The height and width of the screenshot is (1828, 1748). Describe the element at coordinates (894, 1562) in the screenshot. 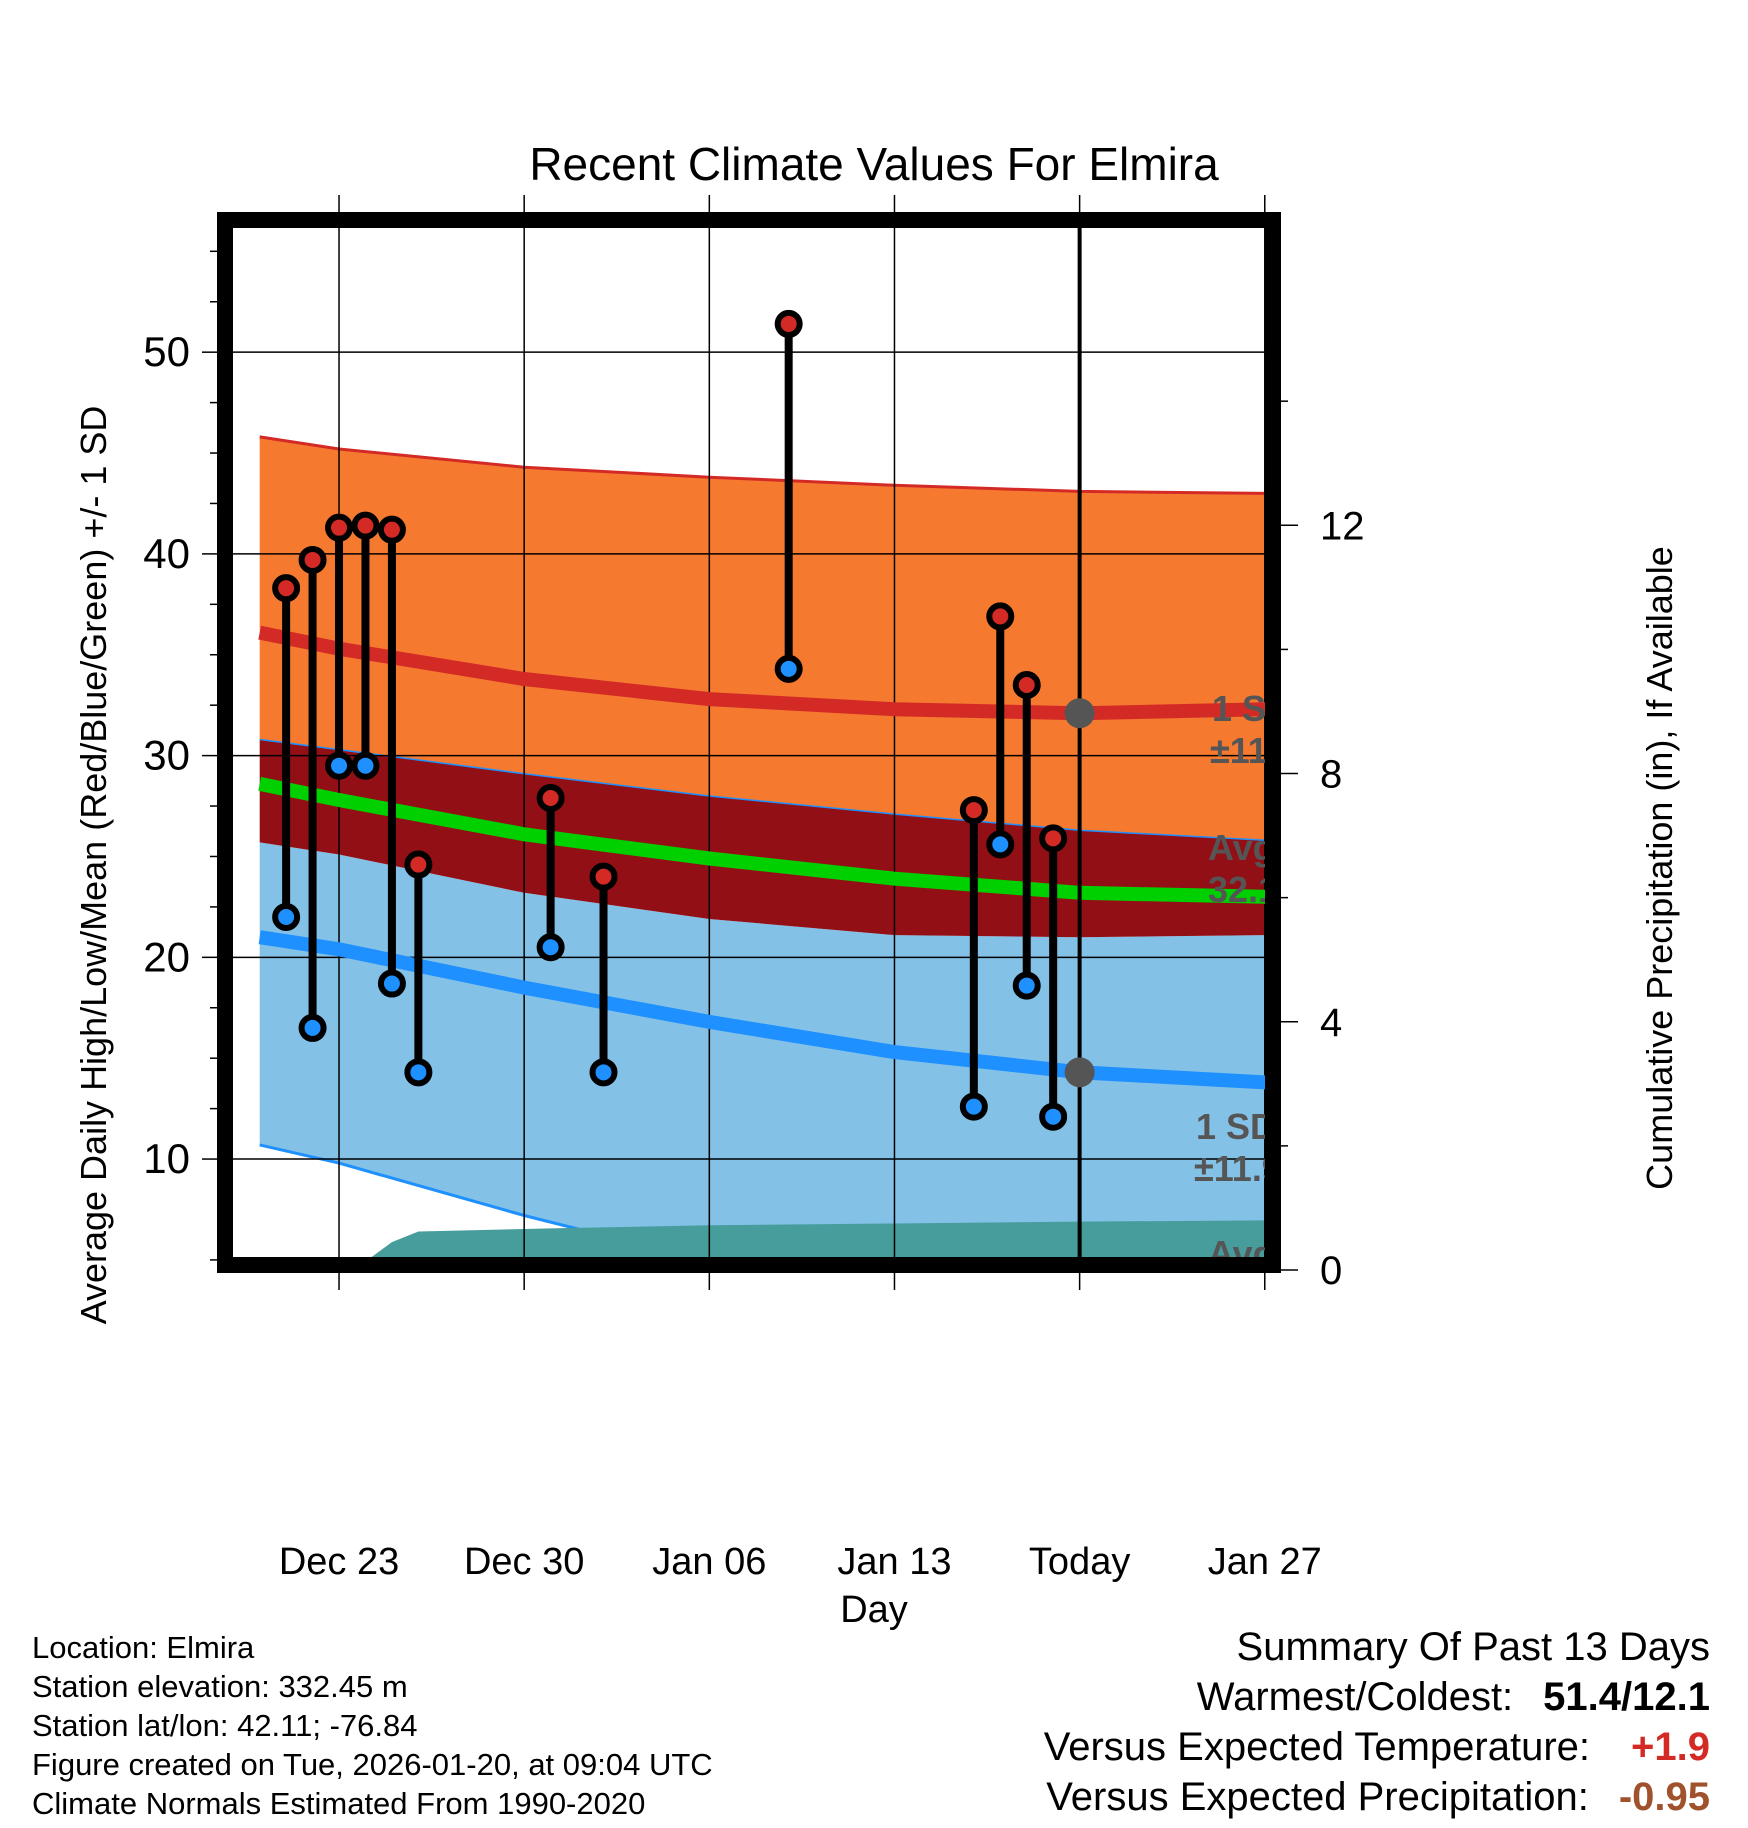

I see `x-tick-label: Jan 13` at that location.